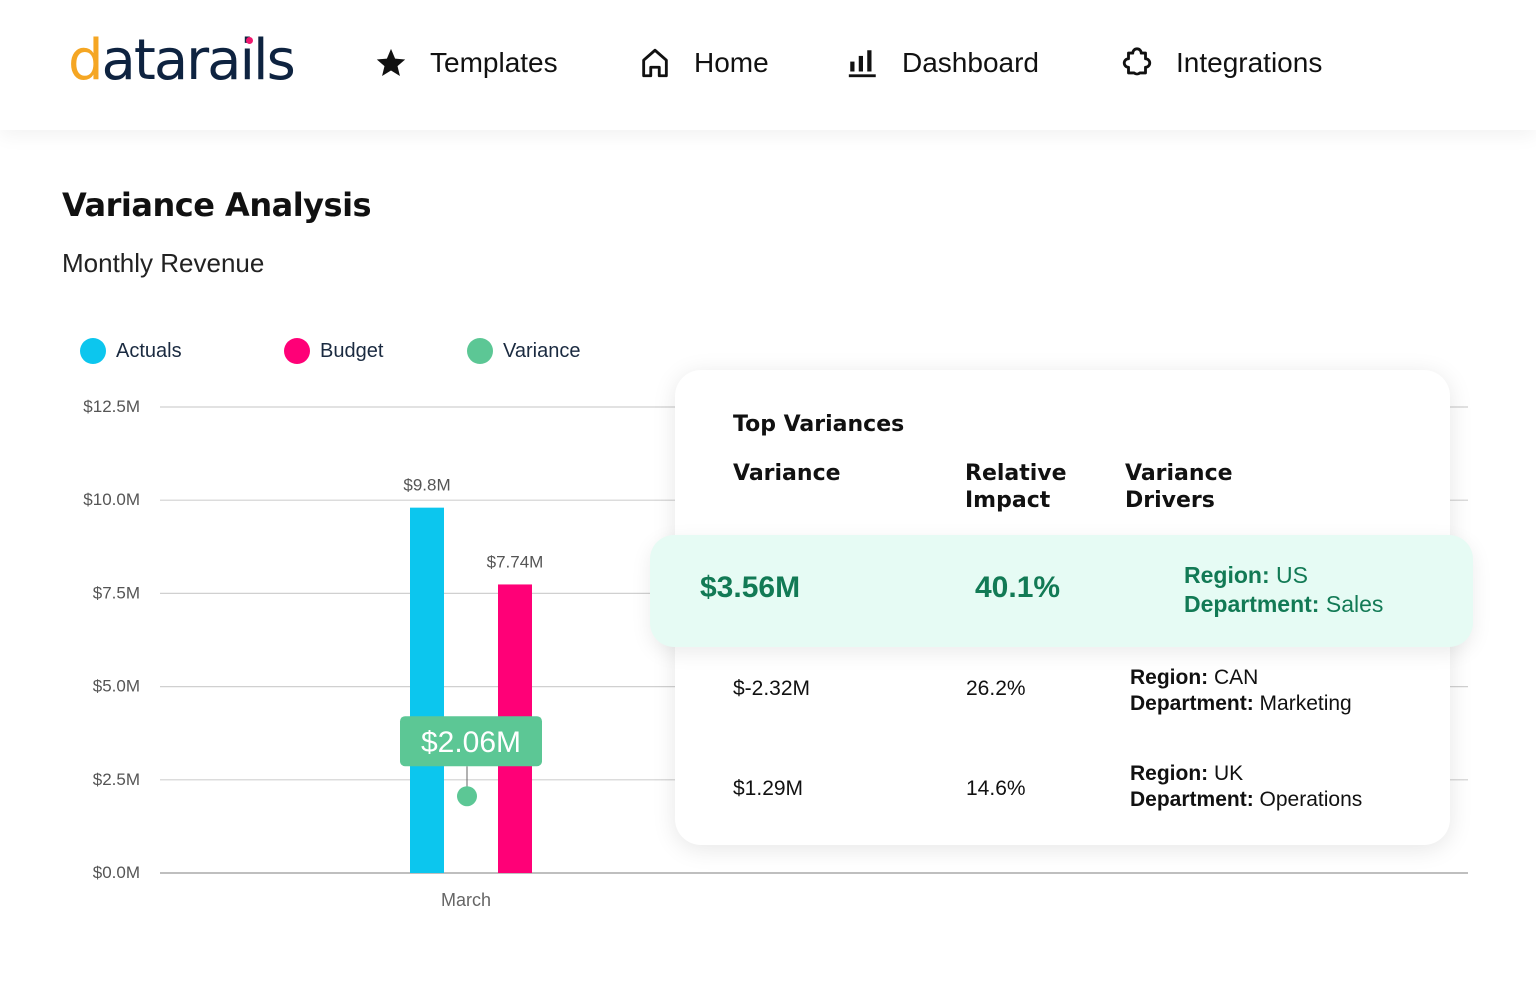 This screenshot has height=994, width=1536. Describe the element at coordinates (391, 62) in the screenshot. I see `star-icon` at that location.